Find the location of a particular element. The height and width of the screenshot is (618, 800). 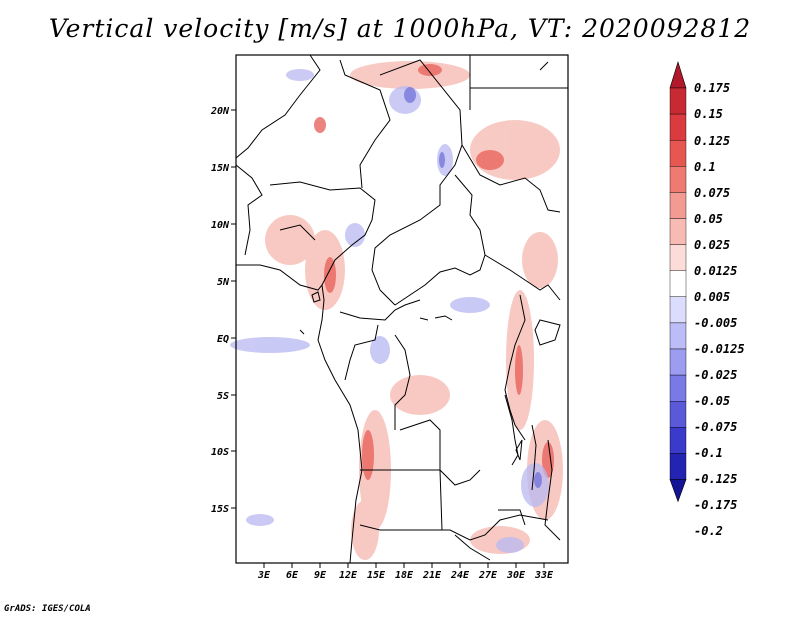

cb-label-0: 0.175 is located at coordinates (712, 88).